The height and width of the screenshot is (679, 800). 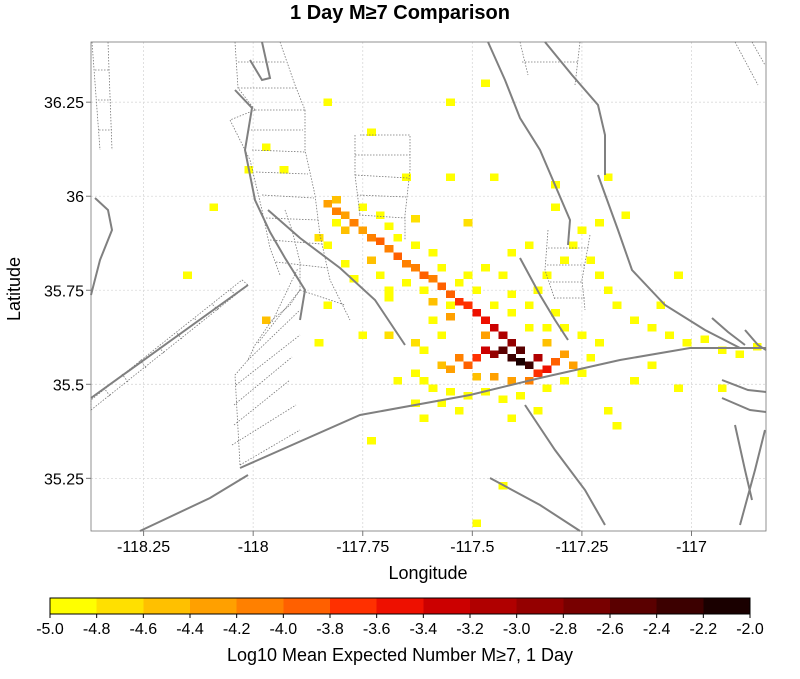 What do you see at coordinates (64, 291) in the screenshot?
I see `y-tick-label-2: 35.75` at bounding box center [64, 291].